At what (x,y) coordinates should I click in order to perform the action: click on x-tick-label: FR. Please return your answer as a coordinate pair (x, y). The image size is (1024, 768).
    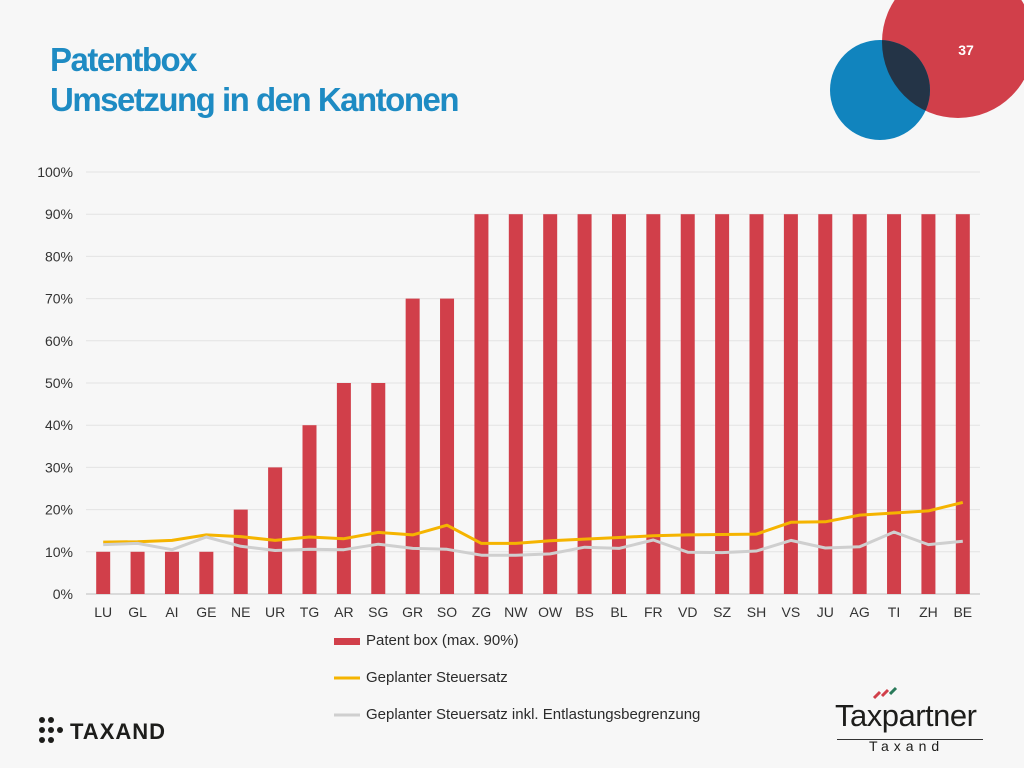
    Looking at the image, I should click on (653, 612).